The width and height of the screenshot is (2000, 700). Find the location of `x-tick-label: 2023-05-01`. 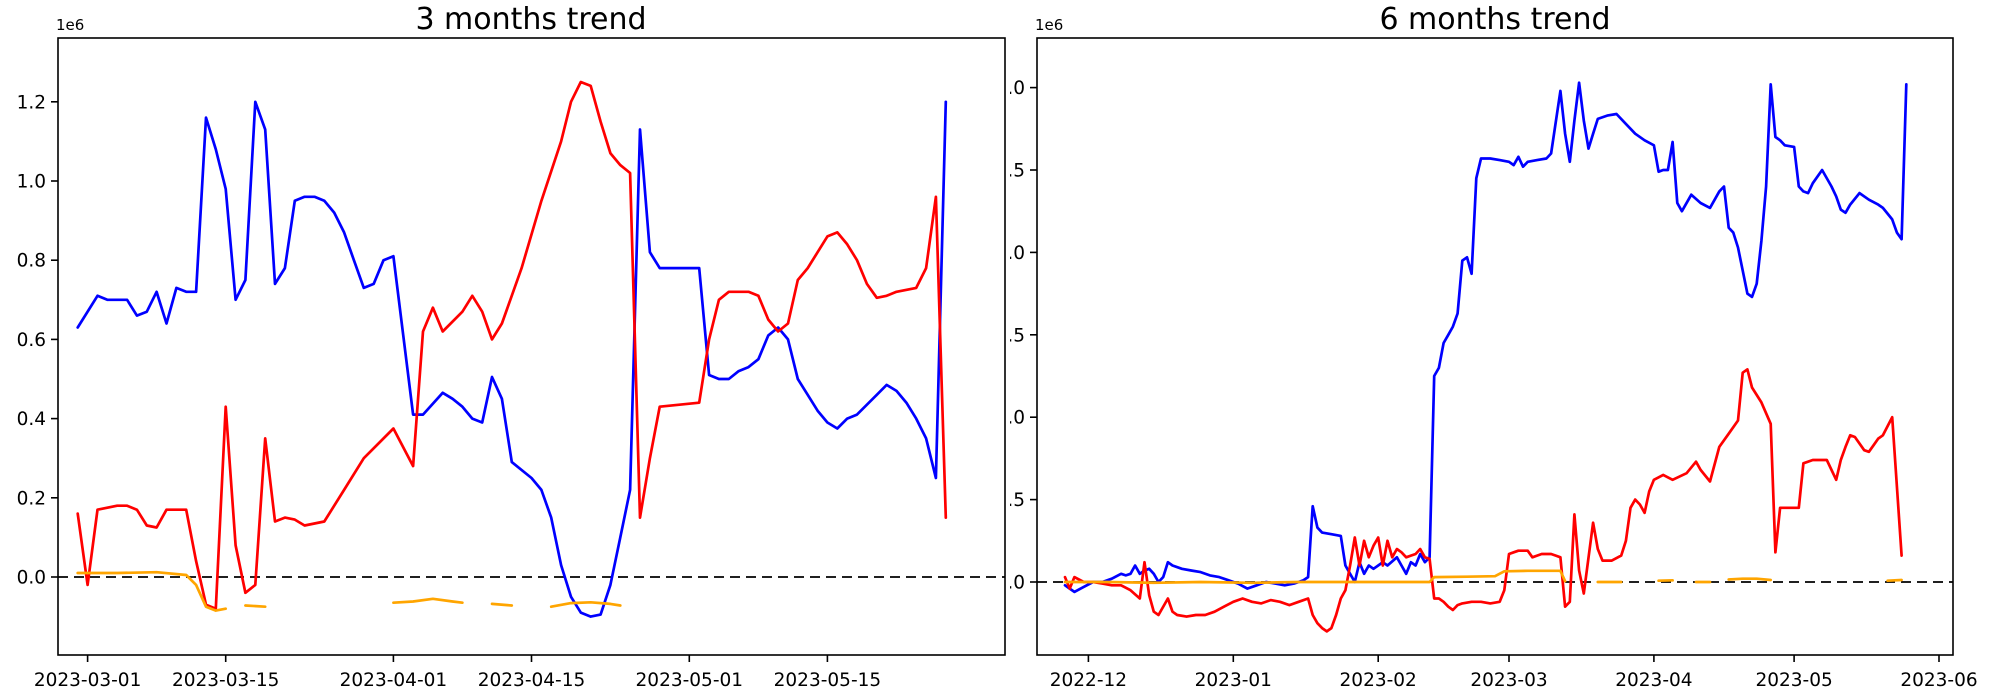

x-tick-label: 2023-05-01 is located at coordinates (690, 680).